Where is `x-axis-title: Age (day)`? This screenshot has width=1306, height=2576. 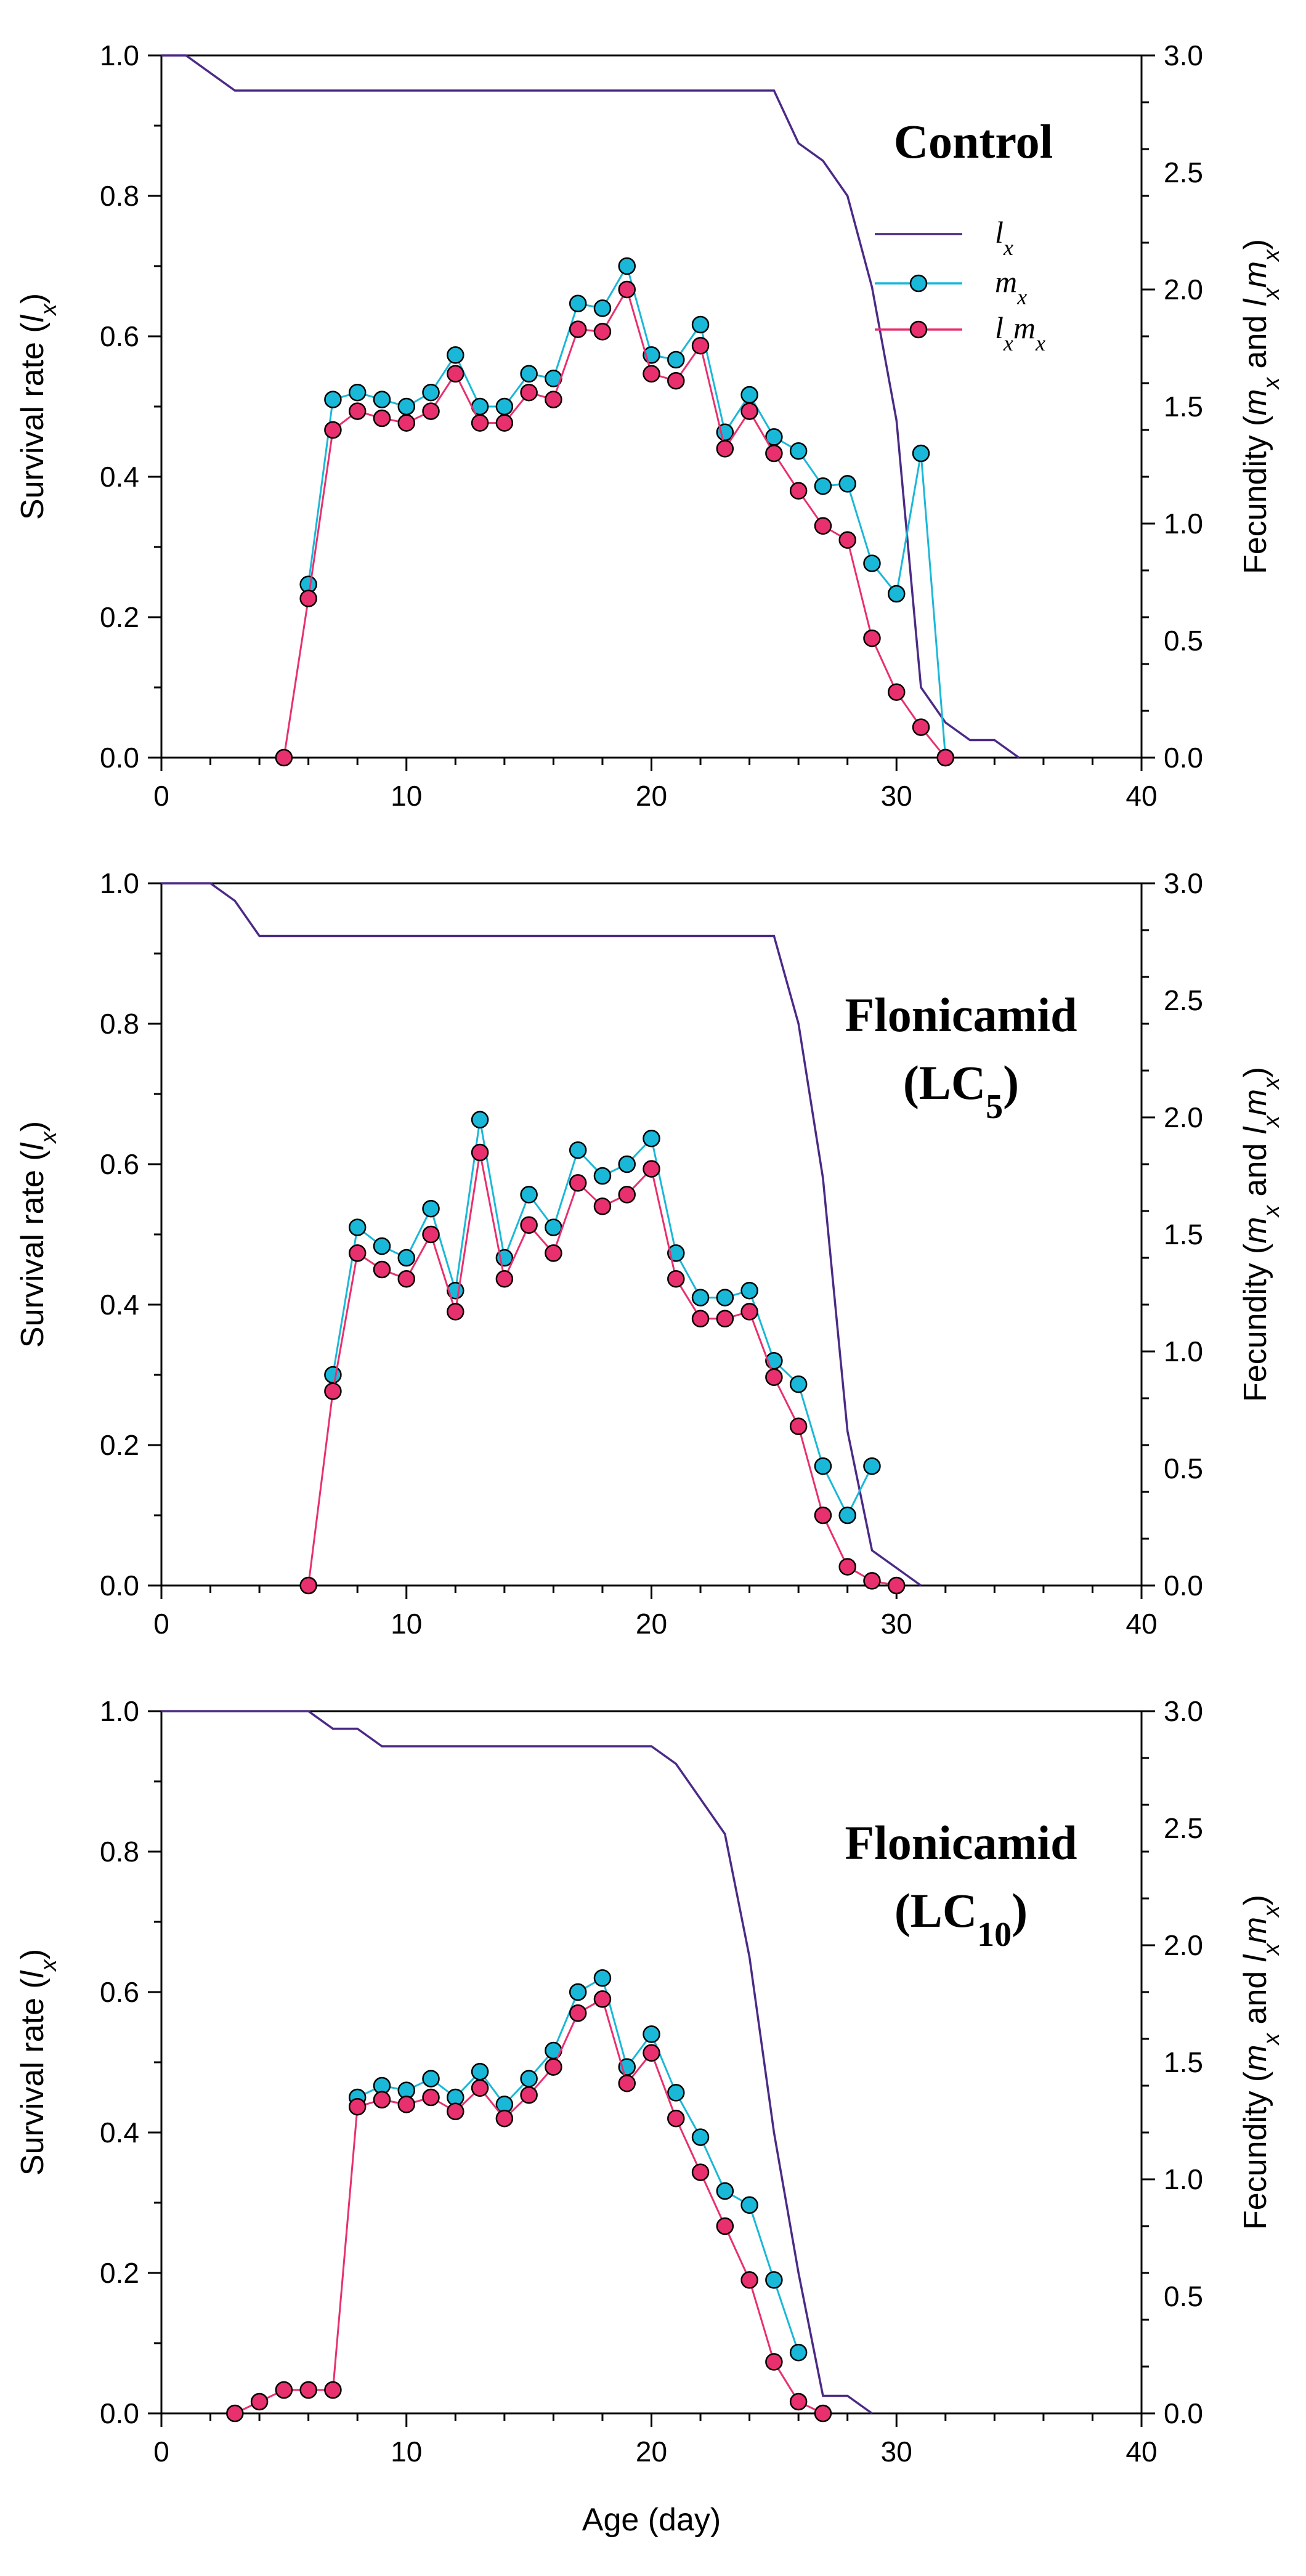
x-axis-title: Age (day) is located at coordinates (651, 2520).